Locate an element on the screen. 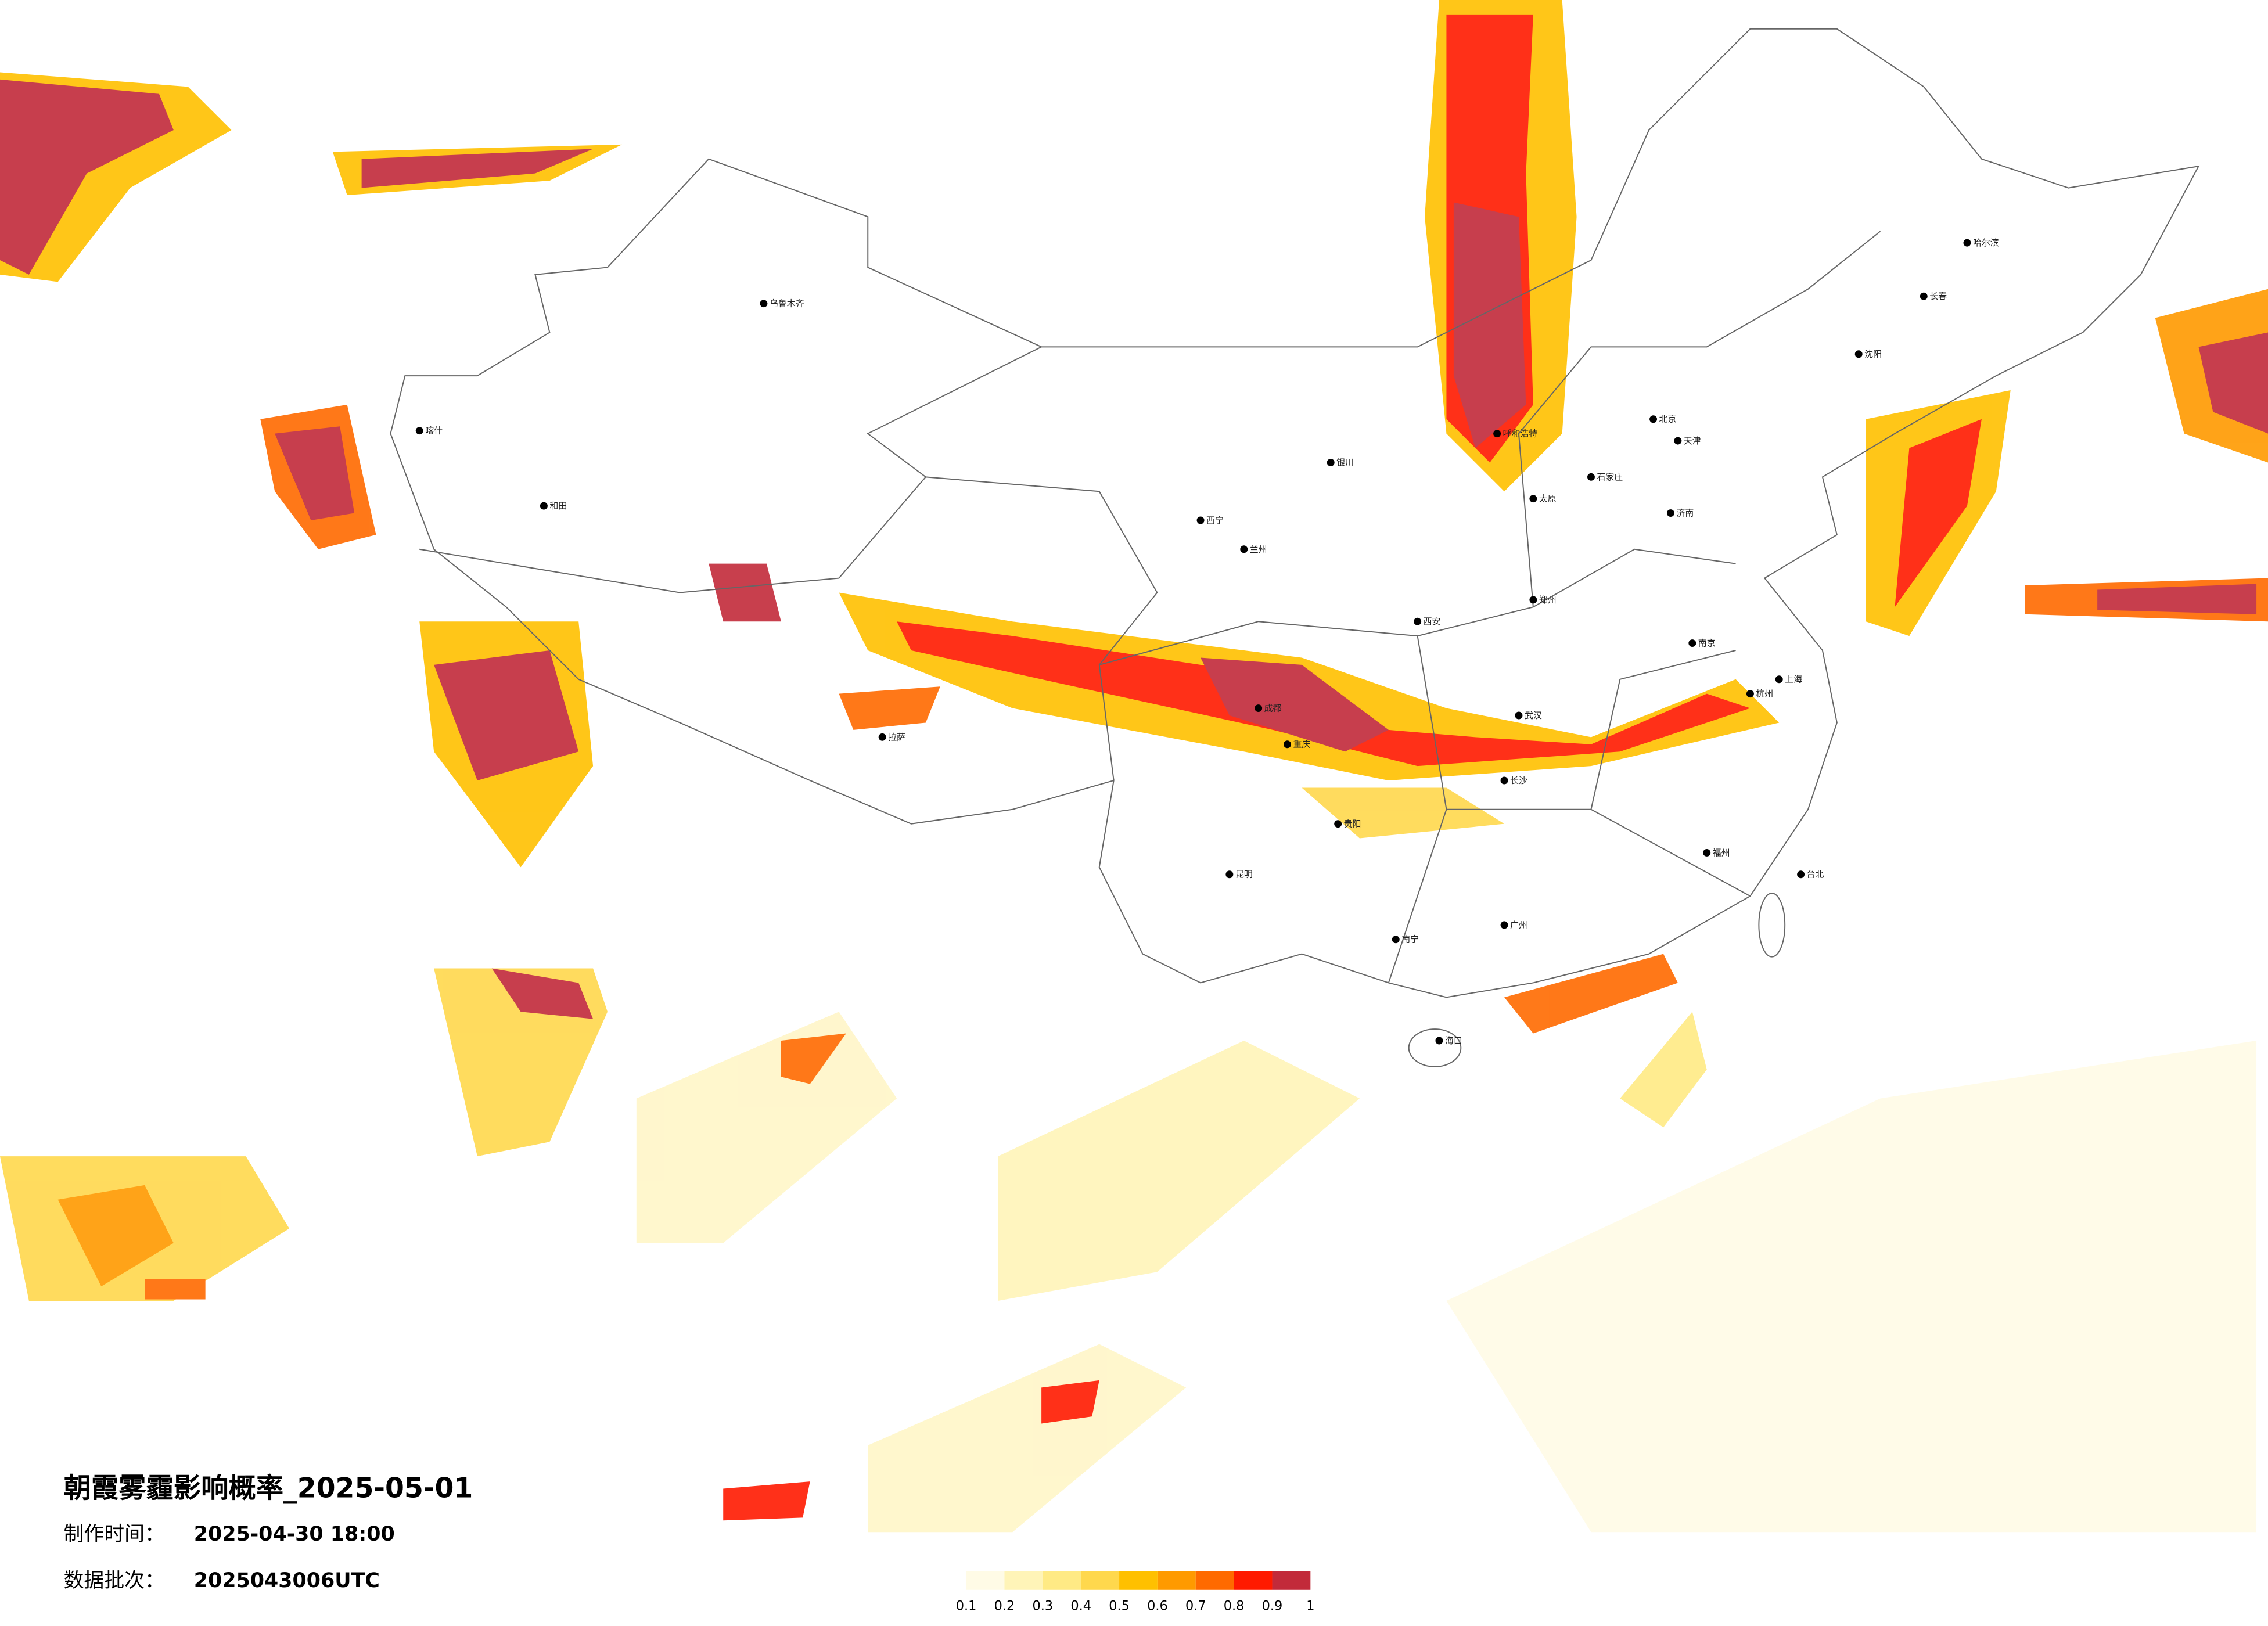 The image size is (2268, 1626). city-label: 广州 is located at coordinates (1518, 925).